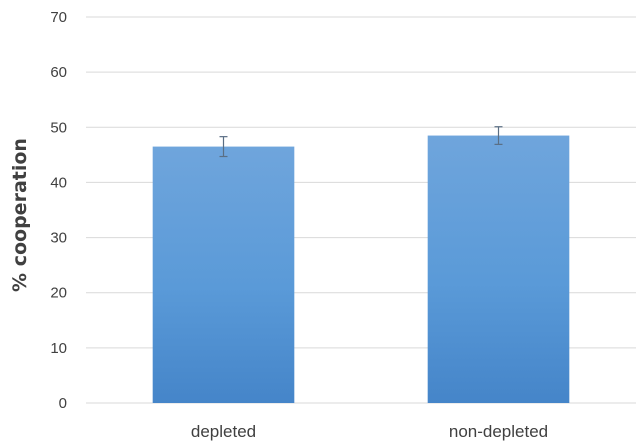  I want to click on y-tick-label: 0, so click(63, 403).